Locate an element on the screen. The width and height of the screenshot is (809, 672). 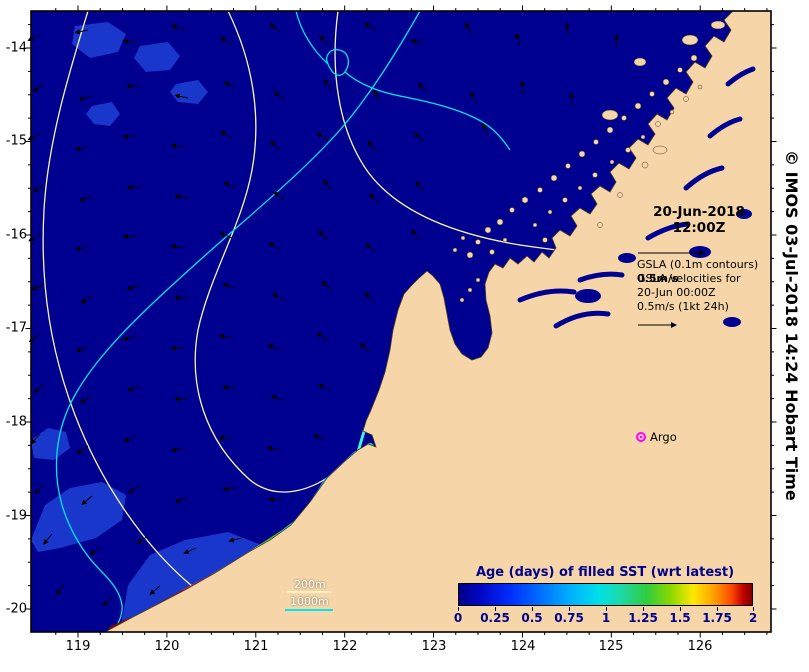
map-date: 20-Jun-2018 is located at coordinates (699, 212).